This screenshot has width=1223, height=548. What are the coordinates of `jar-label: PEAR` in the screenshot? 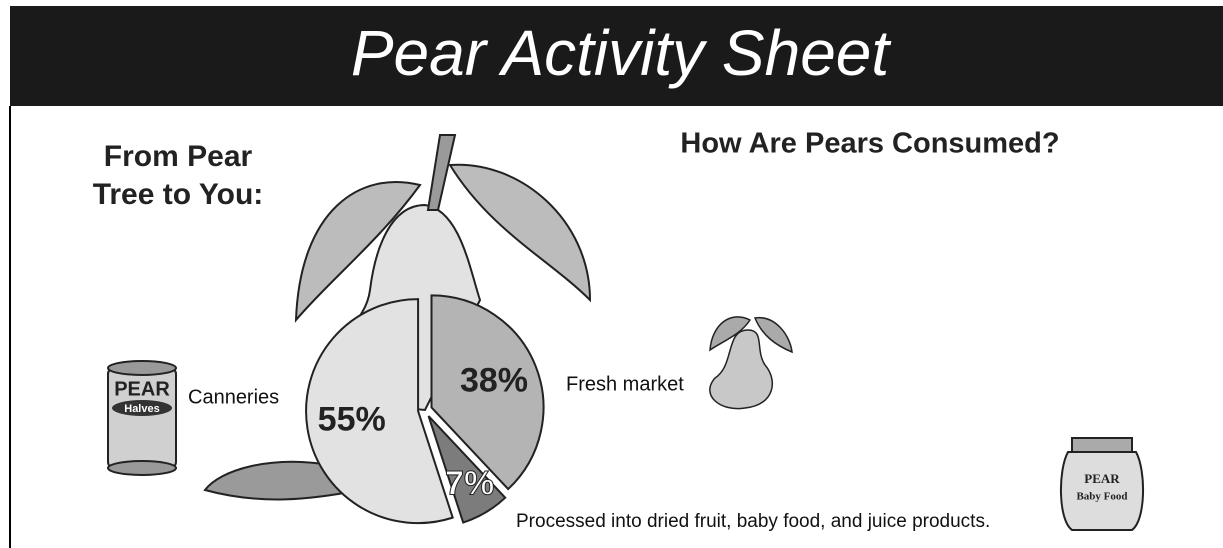 It's located at (1102, 478).